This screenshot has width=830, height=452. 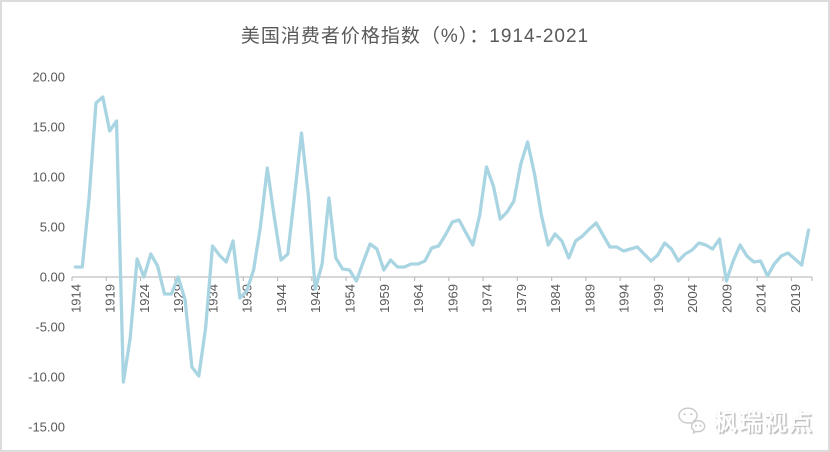 I want to click on x-axis-tick-label: 1974, so click(x=487, y=298).